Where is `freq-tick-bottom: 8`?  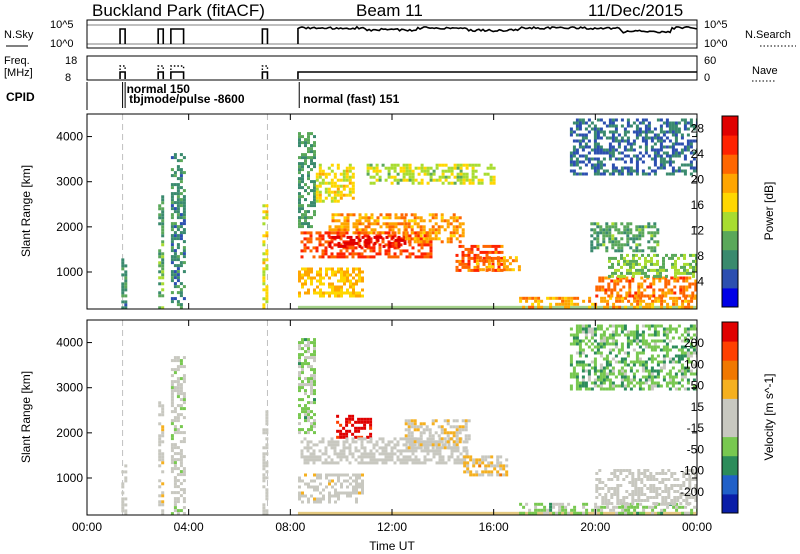 freq-tick-bottom: 8 is located at coordinates (68, 78).